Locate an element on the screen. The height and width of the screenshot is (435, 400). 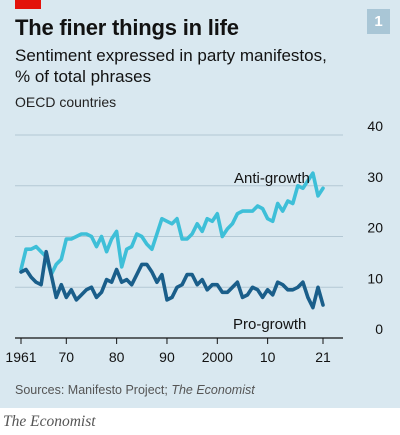
x-tick-label-2021: 21 is located at coordinates (323, 357).